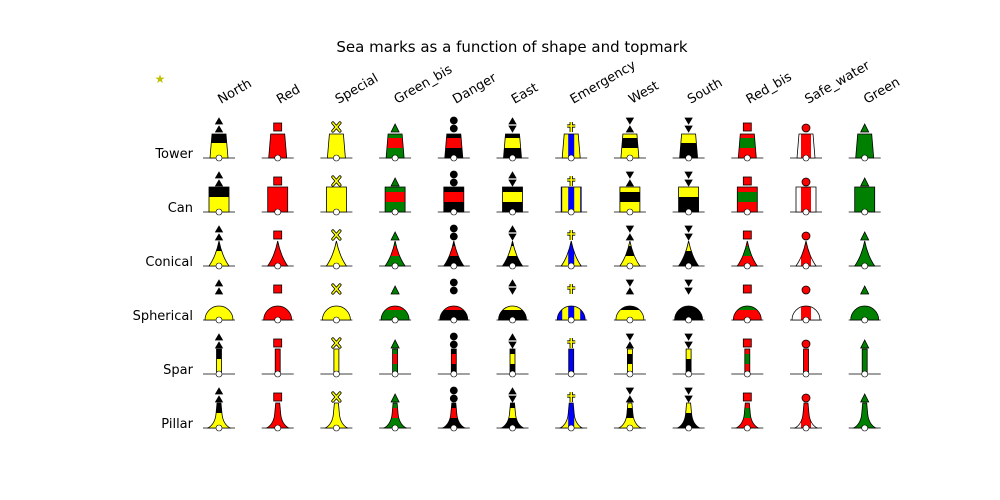  Describe the element at coordinates (571, 196) in the screenshot. I see `sea-mark-can-emergency` at that location.